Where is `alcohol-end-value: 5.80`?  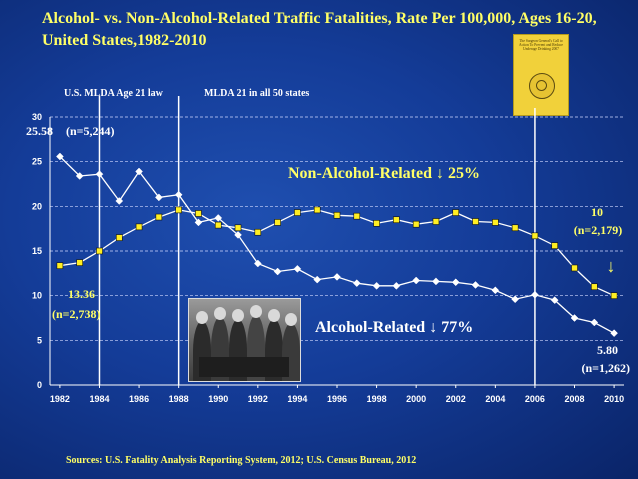 alcohol-end-value: 5.80 is located at coordinates (607, 350).